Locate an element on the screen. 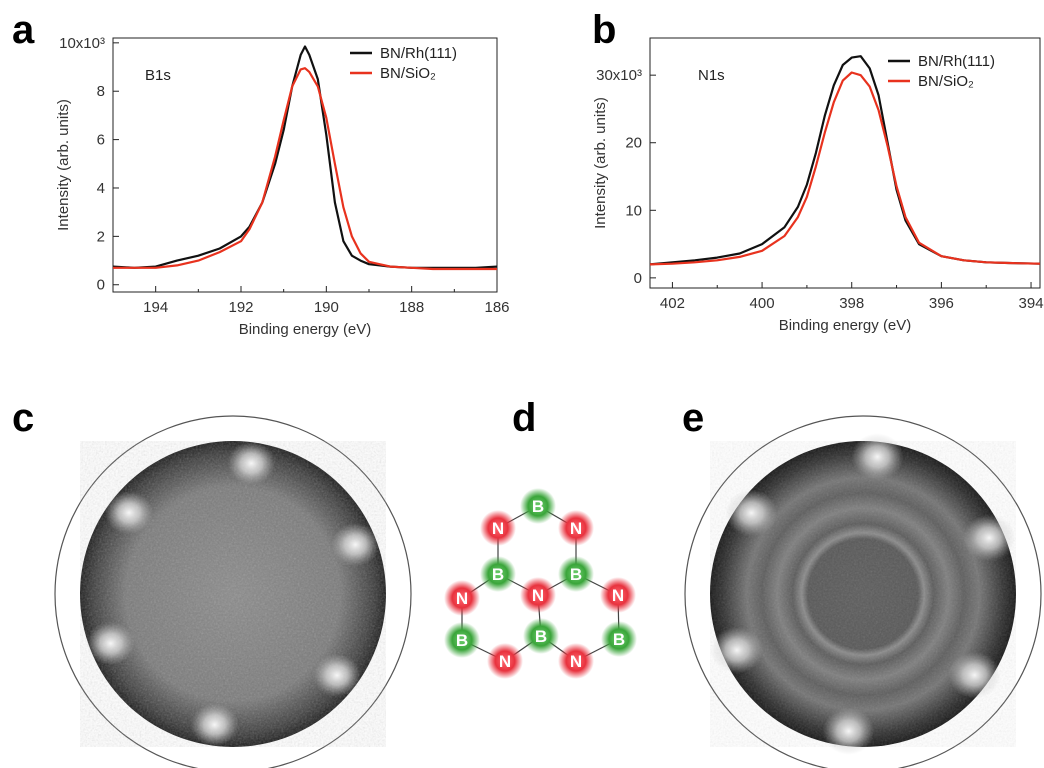 The image size is (1044, 768). grain-c is located at coordinates (233, 594).